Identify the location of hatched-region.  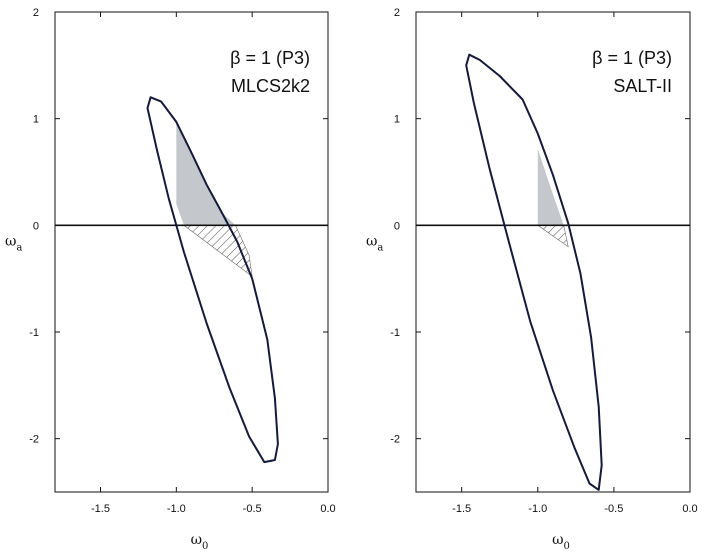
(552, 236).